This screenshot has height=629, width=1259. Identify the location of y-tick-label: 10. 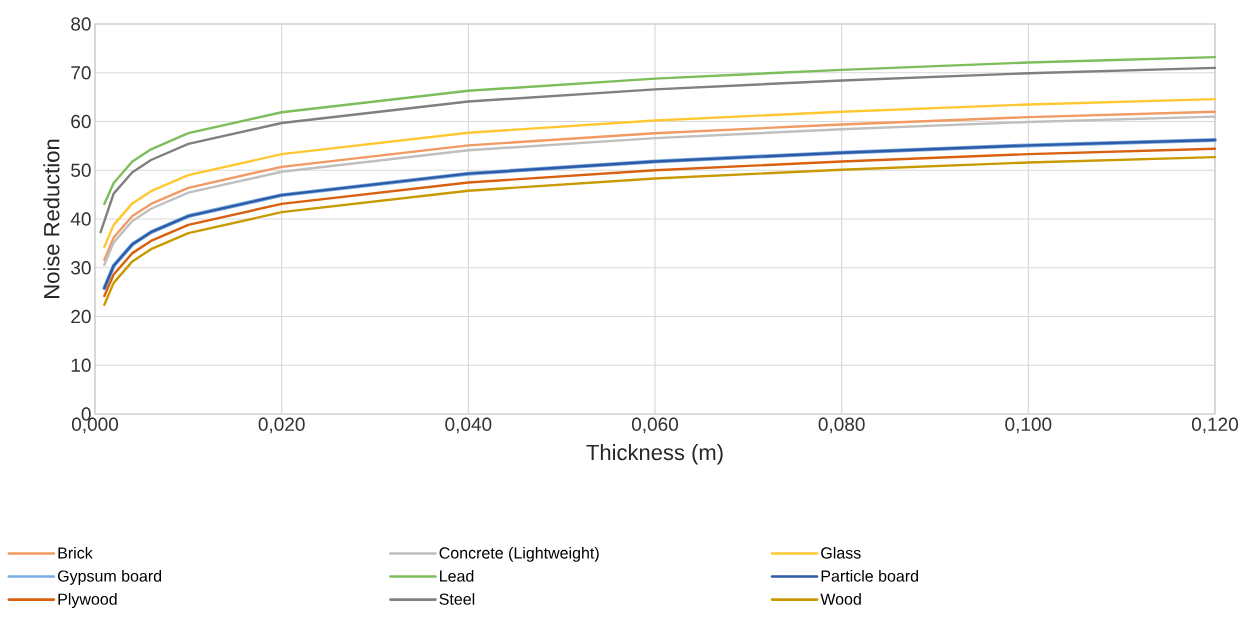
(81, 365).